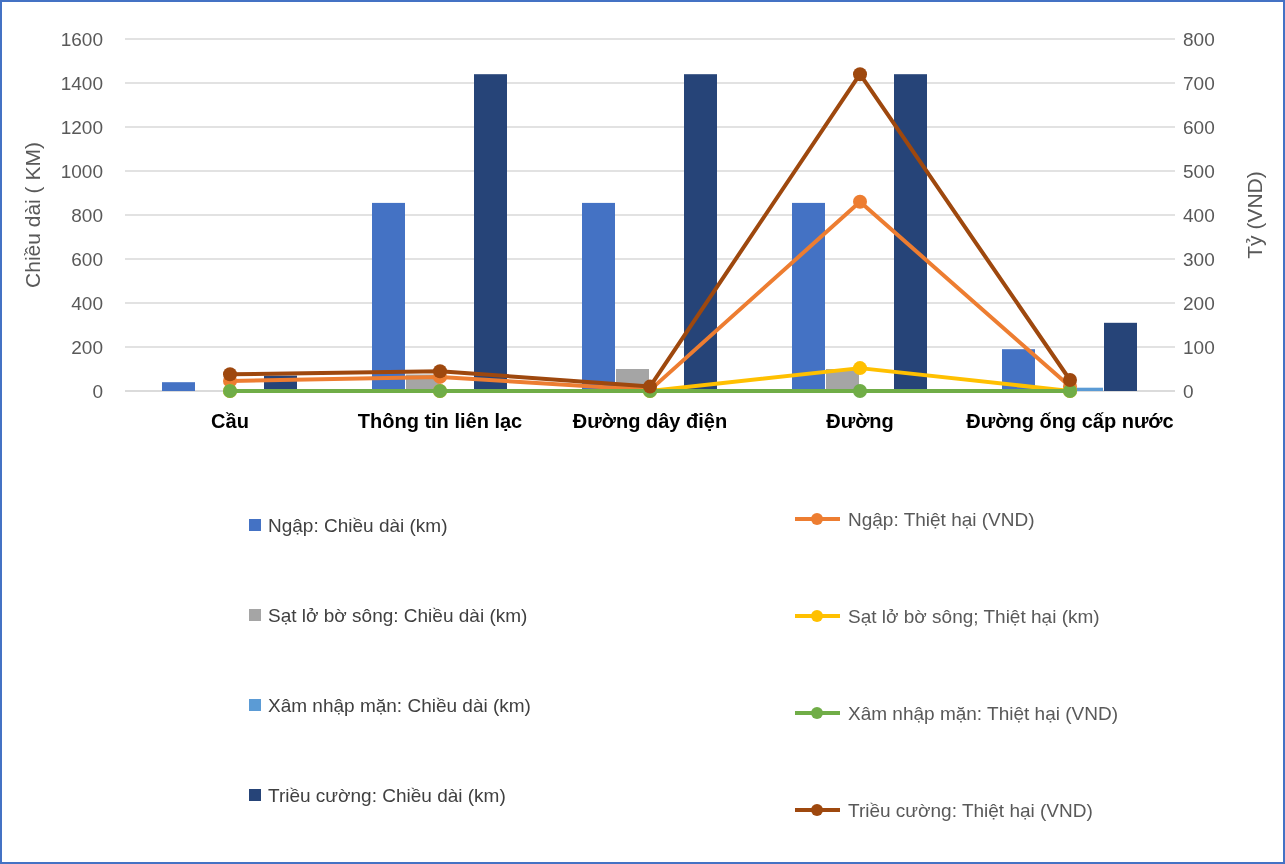 The height and width of the screenshot is (864, 1285). What do you see at coordinates (97, 391) in the screenshot?
I see `y-tick-label: 0` at bounding box center [97, 391].